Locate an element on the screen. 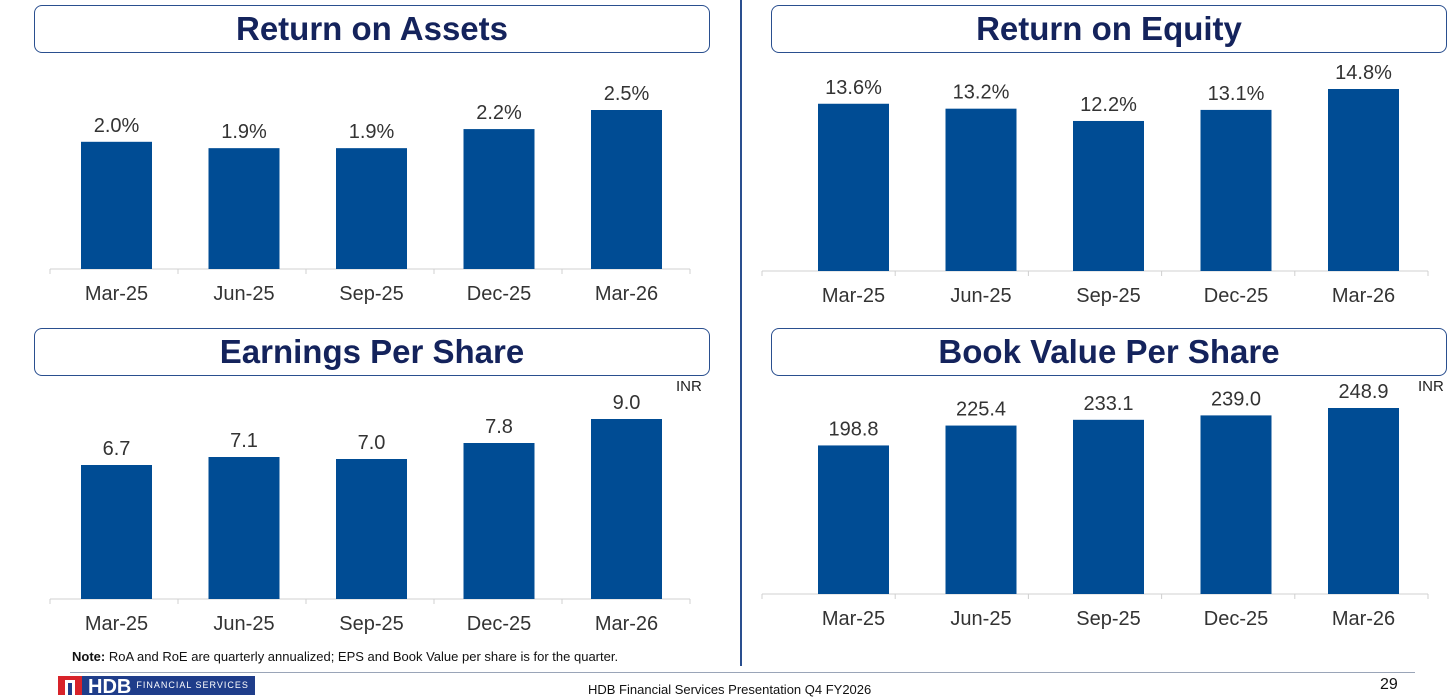 The width and height of the screenshot is (1456, 698). bvps-data-label-jun-25: 225.4 is located at coordinates (981, 410).